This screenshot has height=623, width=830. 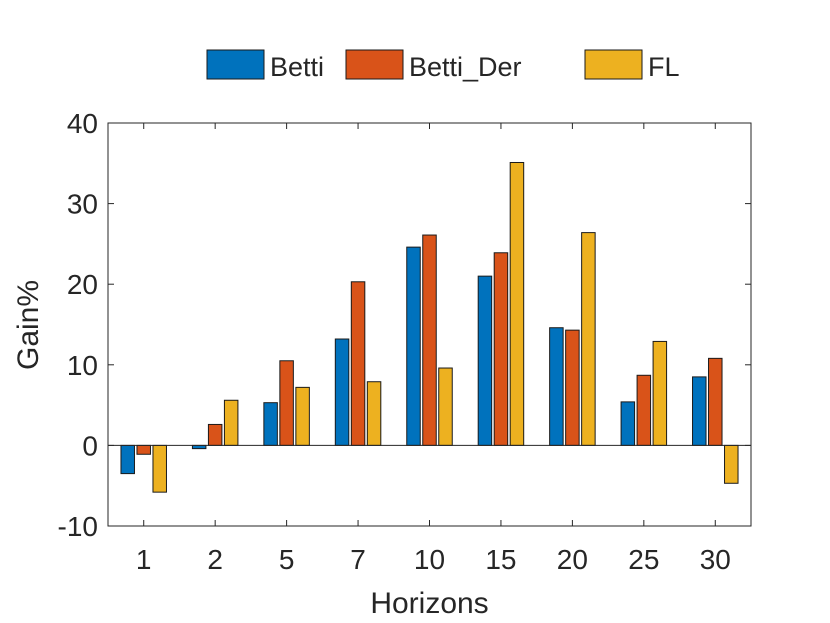 What do you see at coordinates (82, 204) in the screenshot?
I see `y-tick-label: 30` at bounding box center [82, 204].